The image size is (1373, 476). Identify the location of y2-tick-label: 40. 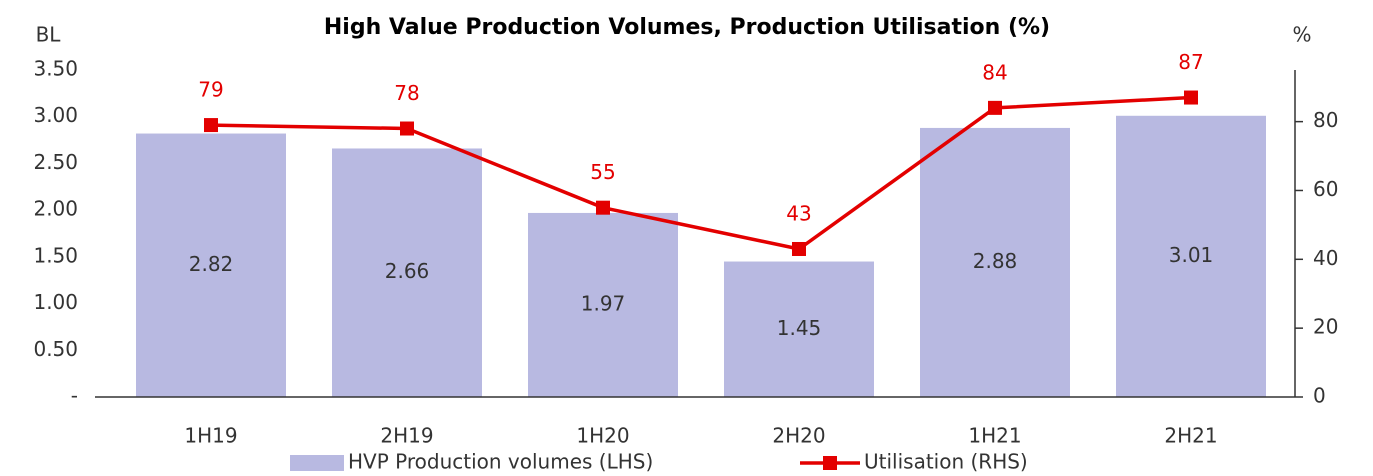
(1325, 258).